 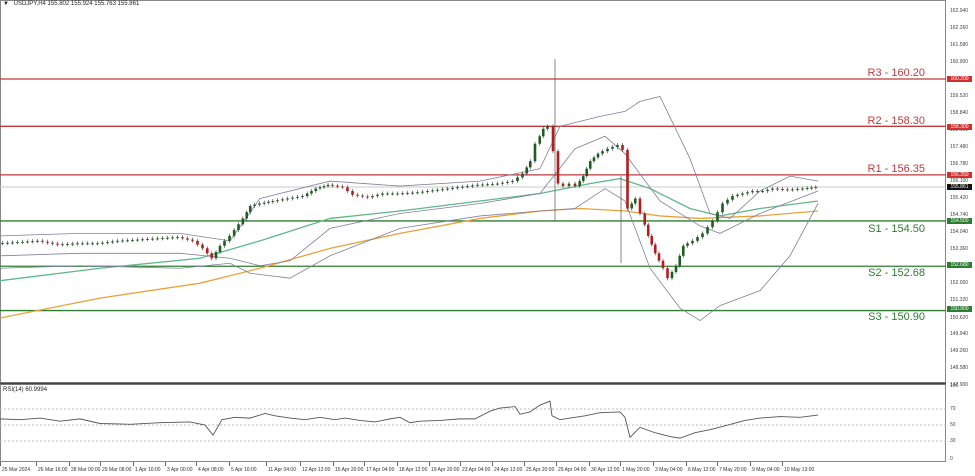 What do you see at coordinates (959, 127) in the screenshot?
I see `r2-price-tag: 158.300` at bounding box center [959, 127].